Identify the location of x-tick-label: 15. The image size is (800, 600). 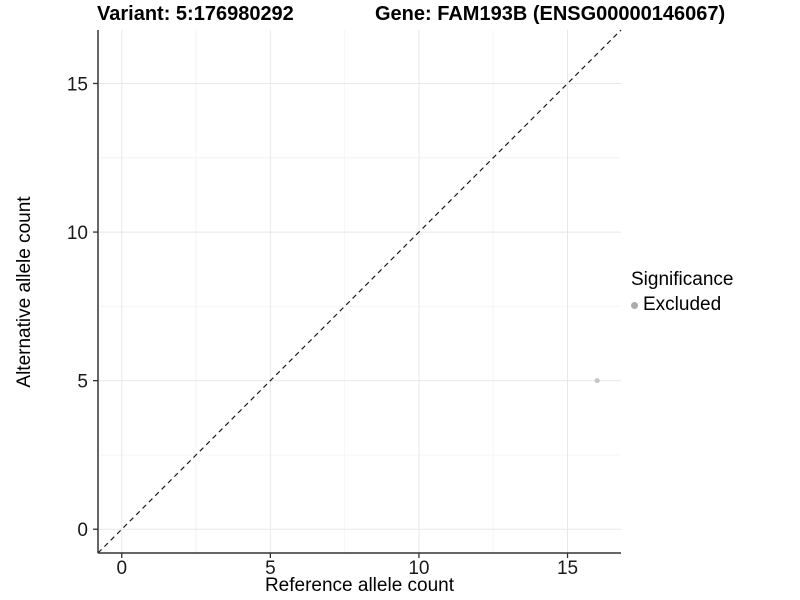
(567, 568).